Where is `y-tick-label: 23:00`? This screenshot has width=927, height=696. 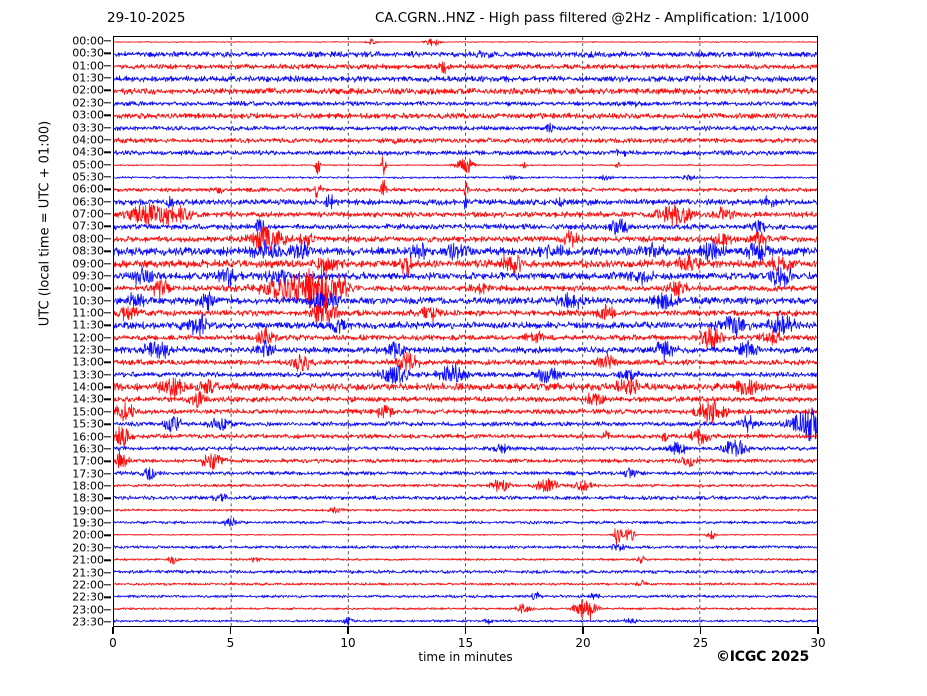 y-tick-label: 23:00 is located at coordinates (88, 610).